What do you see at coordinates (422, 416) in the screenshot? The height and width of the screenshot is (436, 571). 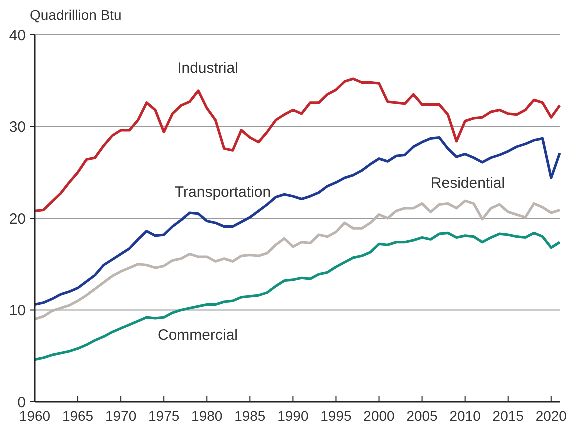 I see `x-tick-label: 2005` at bounding box center [422, 416].